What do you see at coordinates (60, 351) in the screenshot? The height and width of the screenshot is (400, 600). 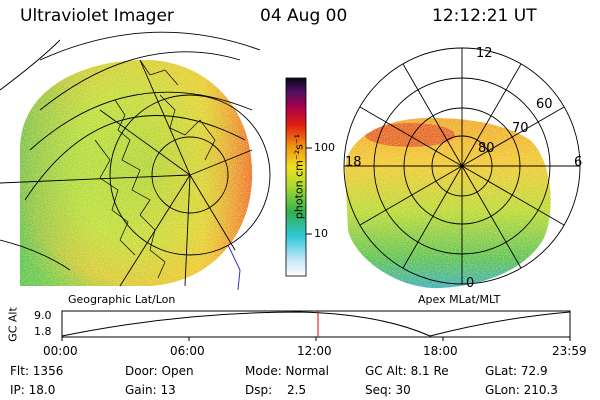 I see `alt-xtick-0000: 00:00` at bounding box center [60, 351].